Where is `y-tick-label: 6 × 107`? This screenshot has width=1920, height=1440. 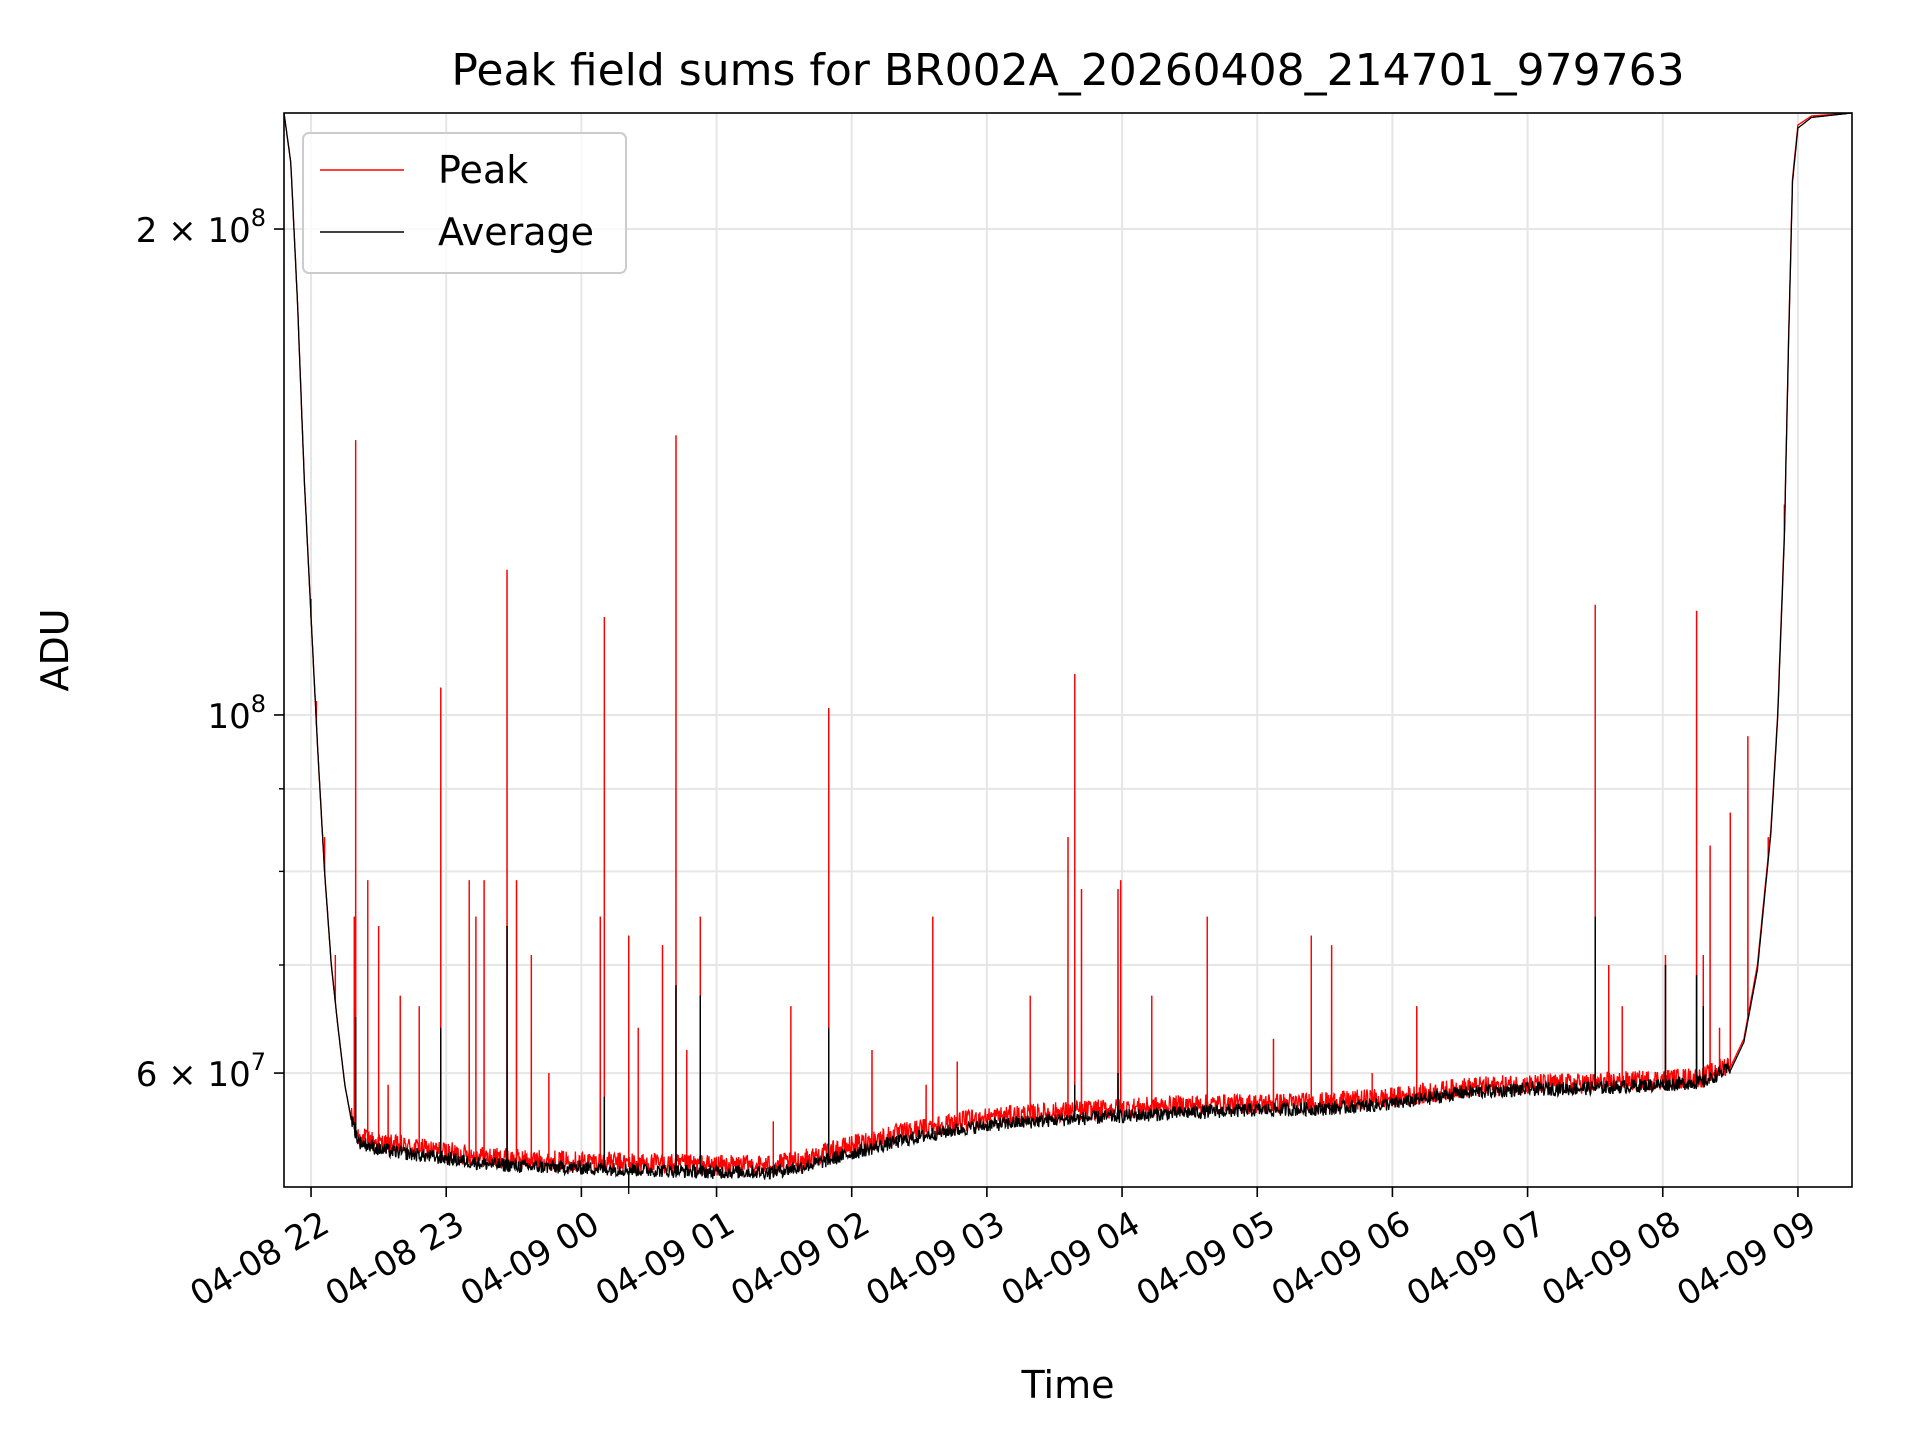
y-tick-label: 6 × 107 is located at coordinates (201, 1071).